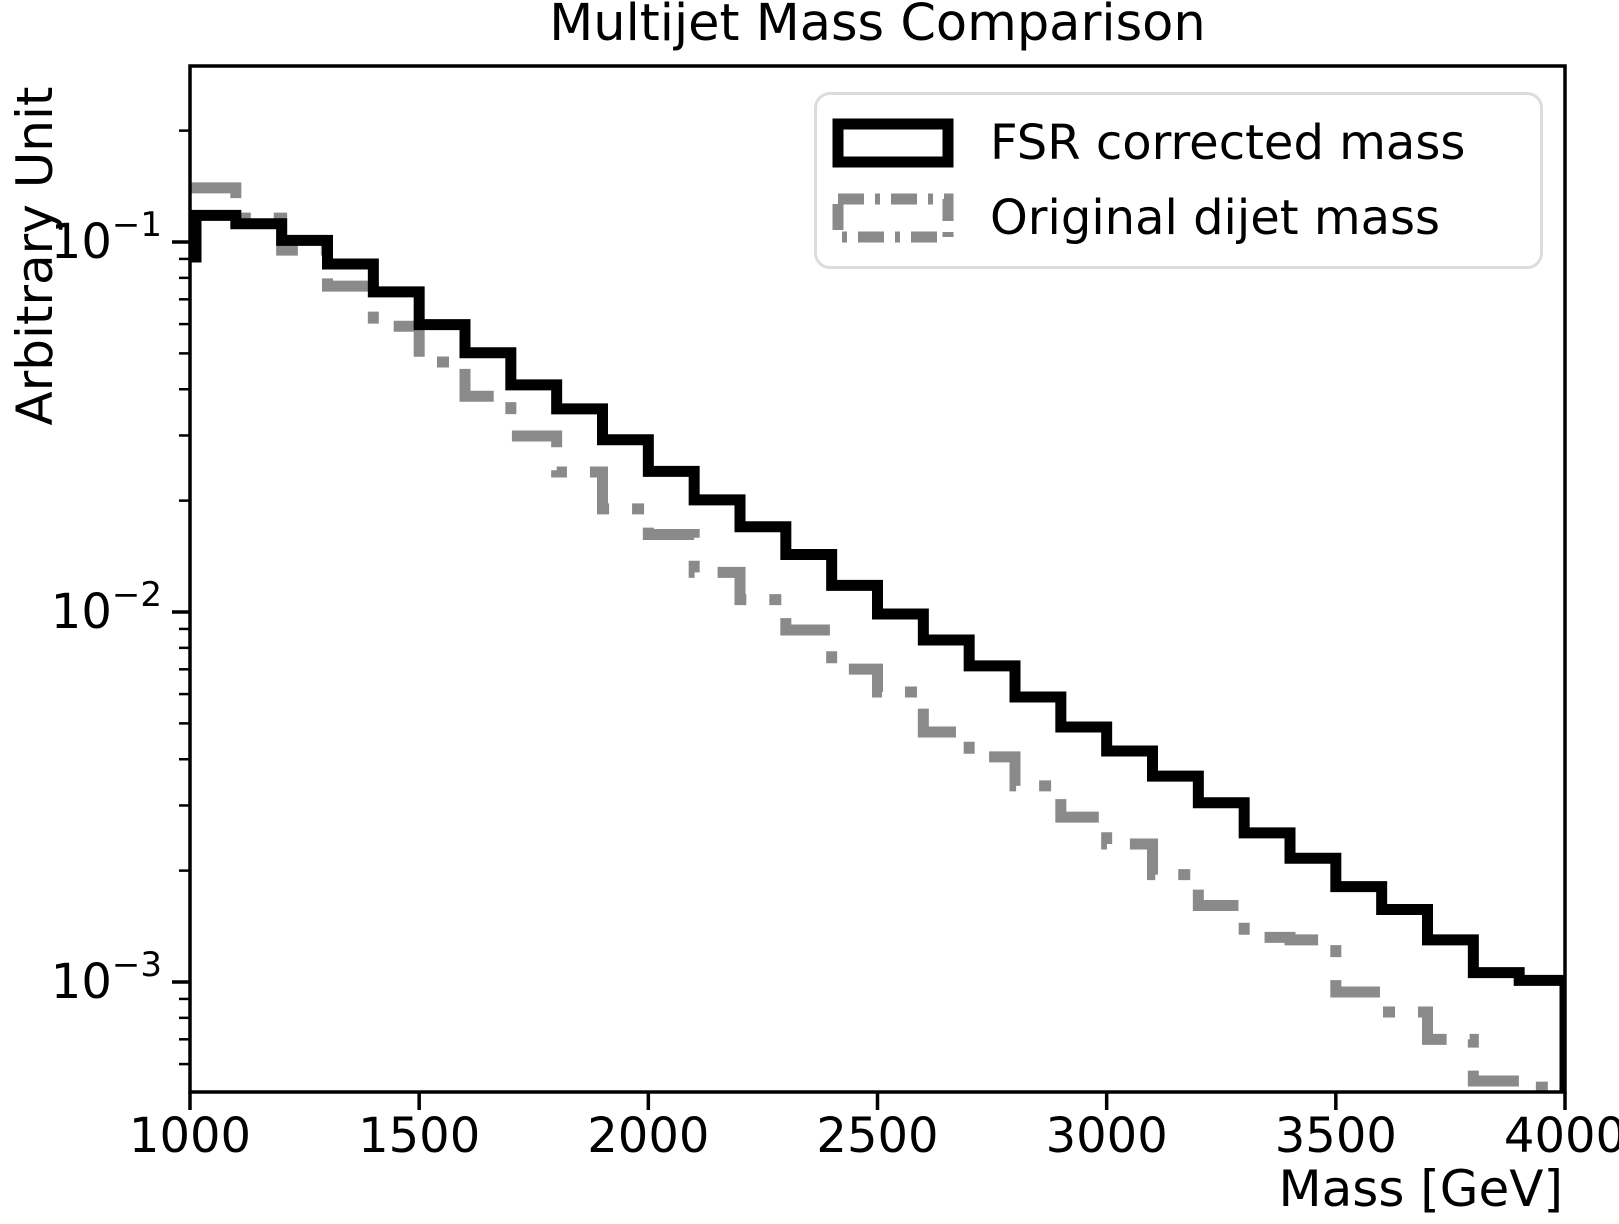 The width and height of the screenshot is (1619, 1224). What do you see at coordinates (877, 26) in the screenshot?
I see `chart-title: Multijet Mass Comparison` at bounding box center [877, 26].